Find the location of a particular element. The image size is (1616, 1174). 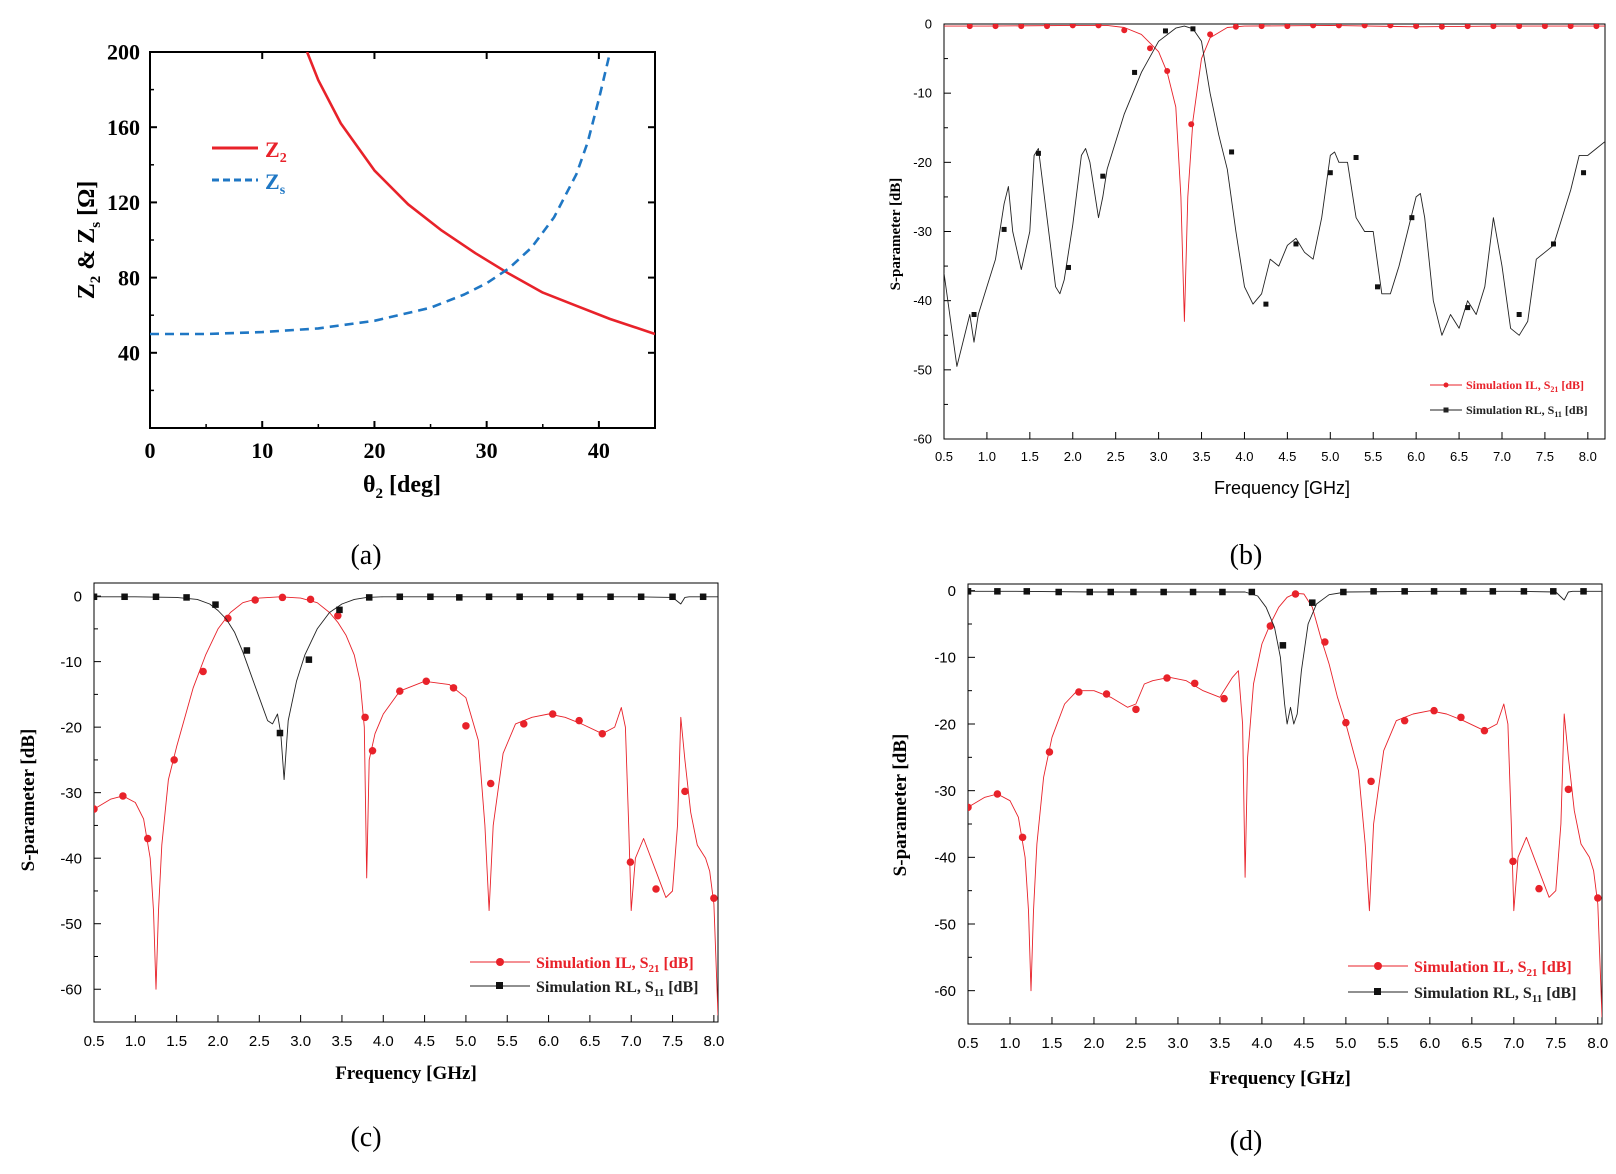

x-tick-label-c: 8.0 is located at coordinates (713, 1041).